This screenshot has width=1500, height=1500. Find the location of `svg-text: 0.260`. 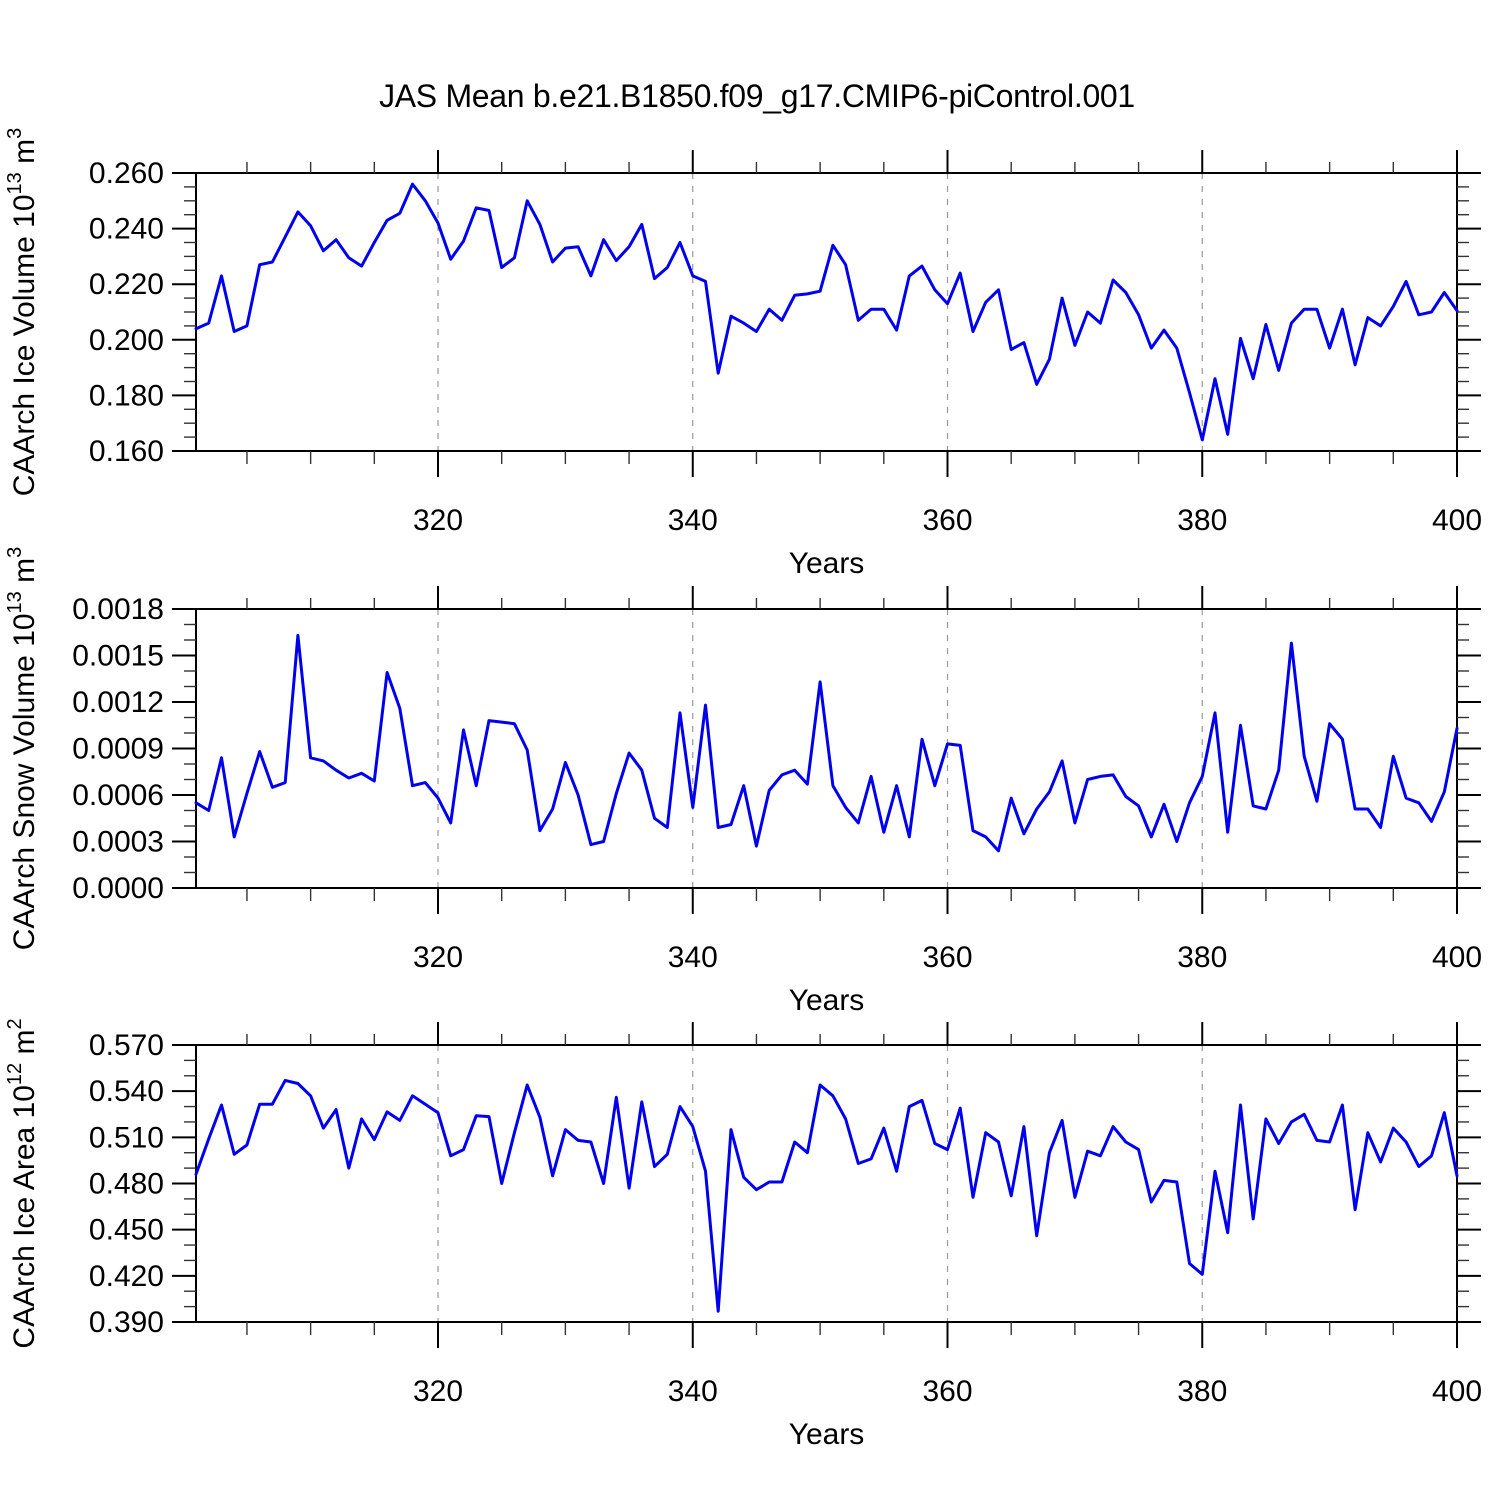

svg-text: 0.260 is located at coordinates (126, 173).